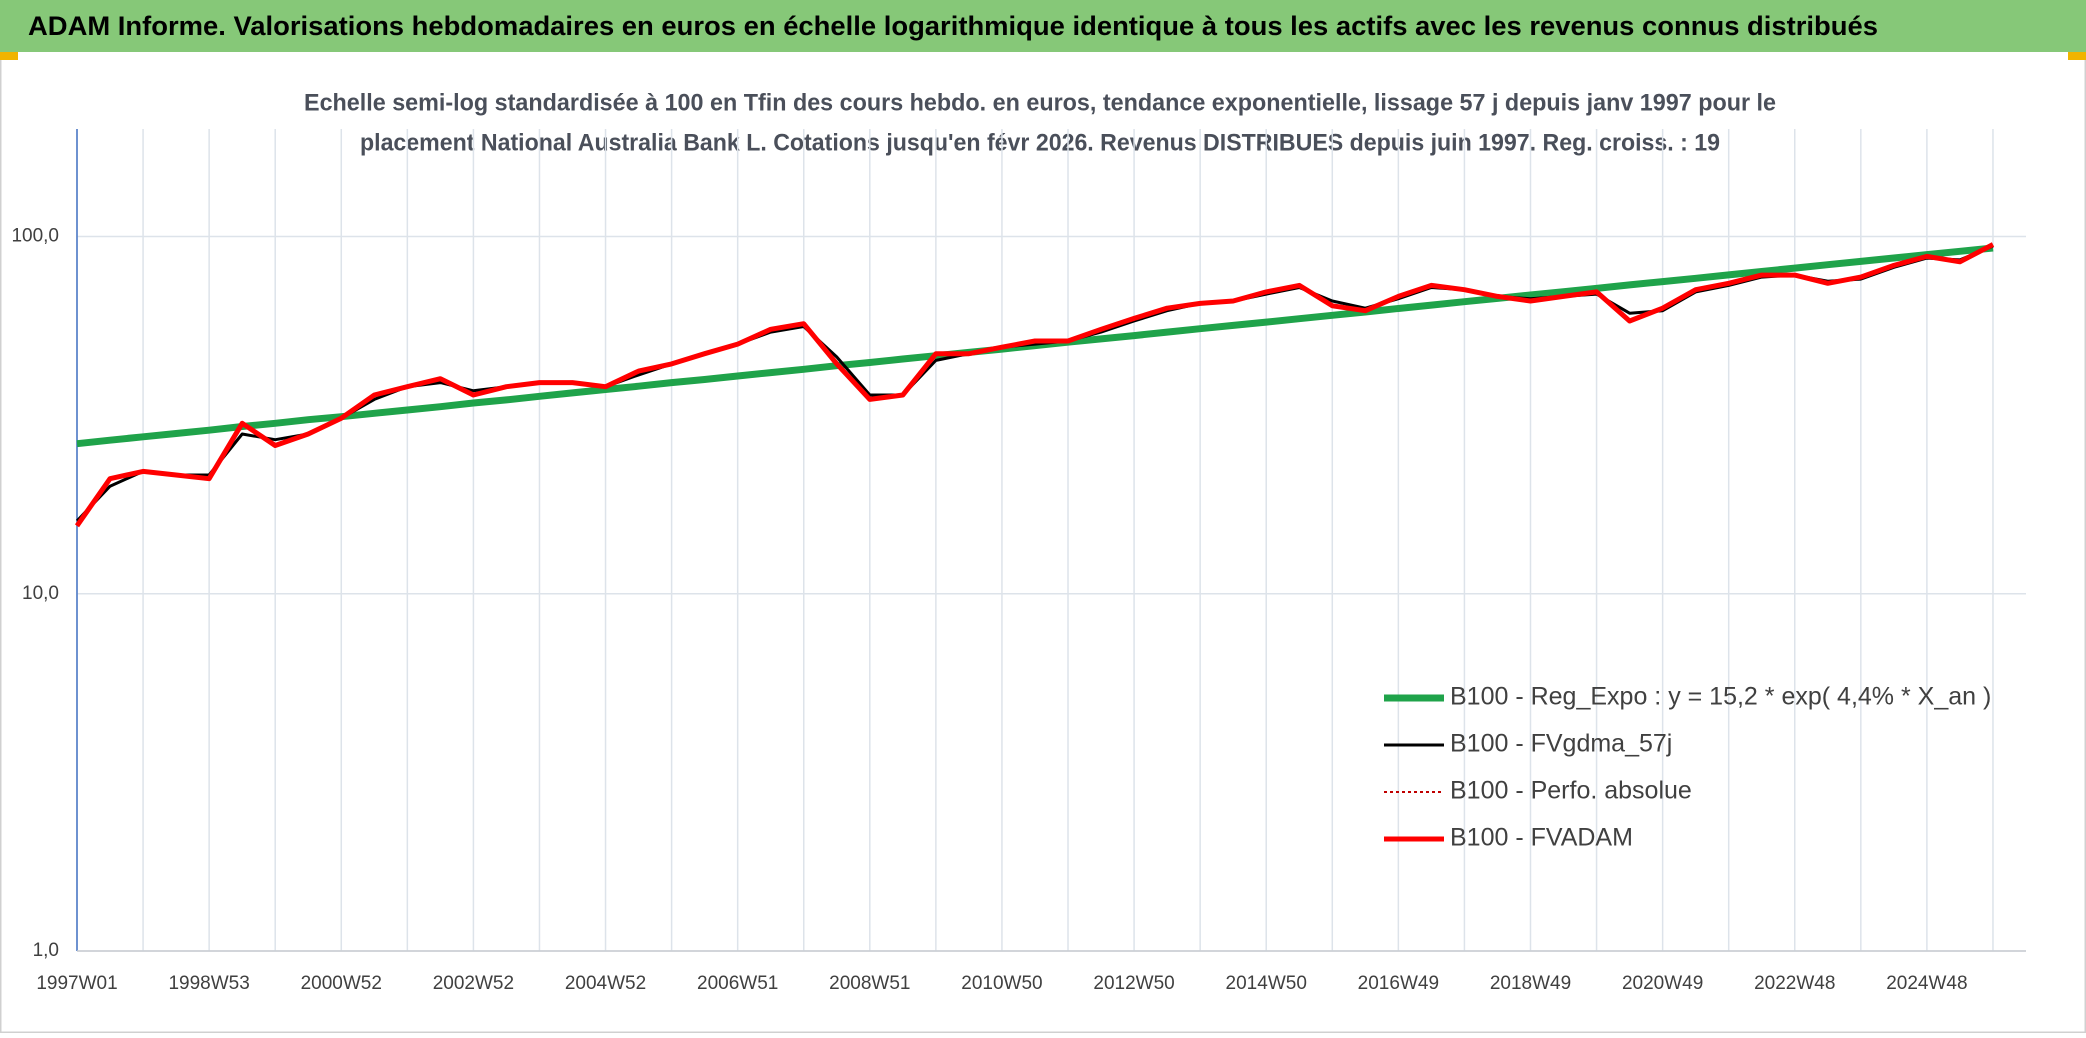 This screenshot has height=1038, width=2086. I want to click on x-tick-label: 2010W50, so click(1001, 983).